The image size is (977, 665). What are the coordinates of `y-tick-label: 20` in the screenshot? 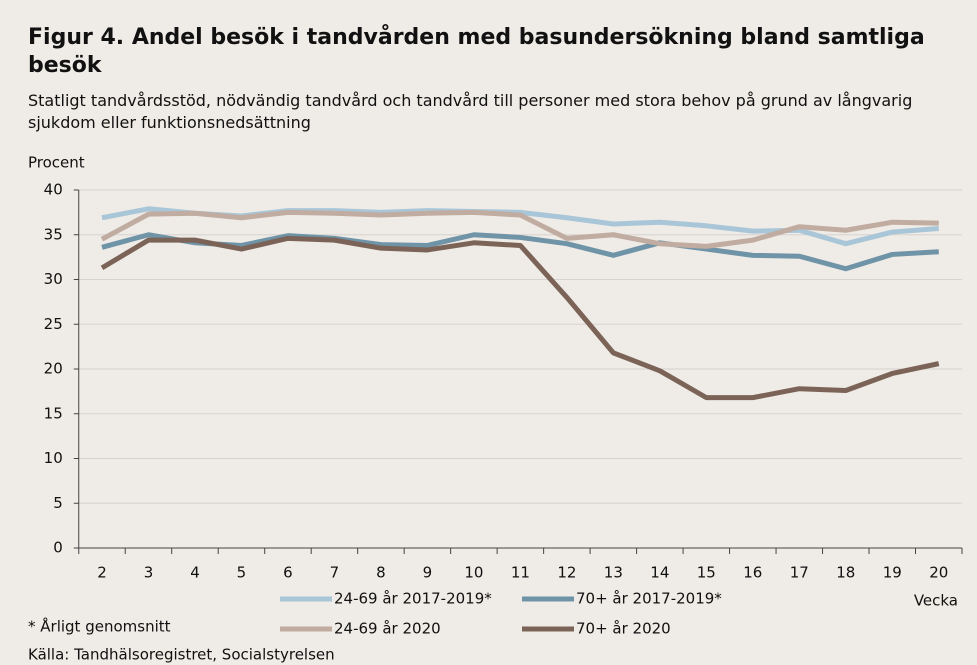 It's located at (53, 369).